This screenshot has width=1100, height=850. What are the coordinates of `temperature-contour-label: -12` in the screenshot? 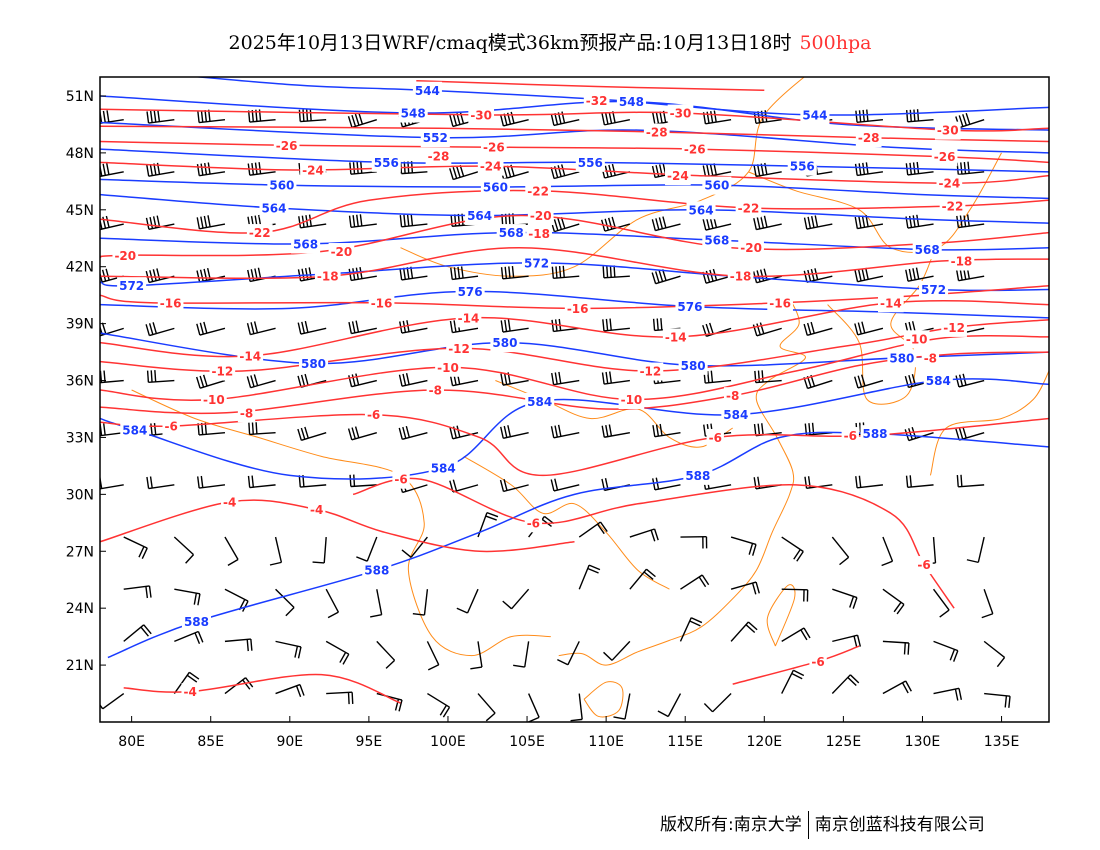 It's located at (651, 372).